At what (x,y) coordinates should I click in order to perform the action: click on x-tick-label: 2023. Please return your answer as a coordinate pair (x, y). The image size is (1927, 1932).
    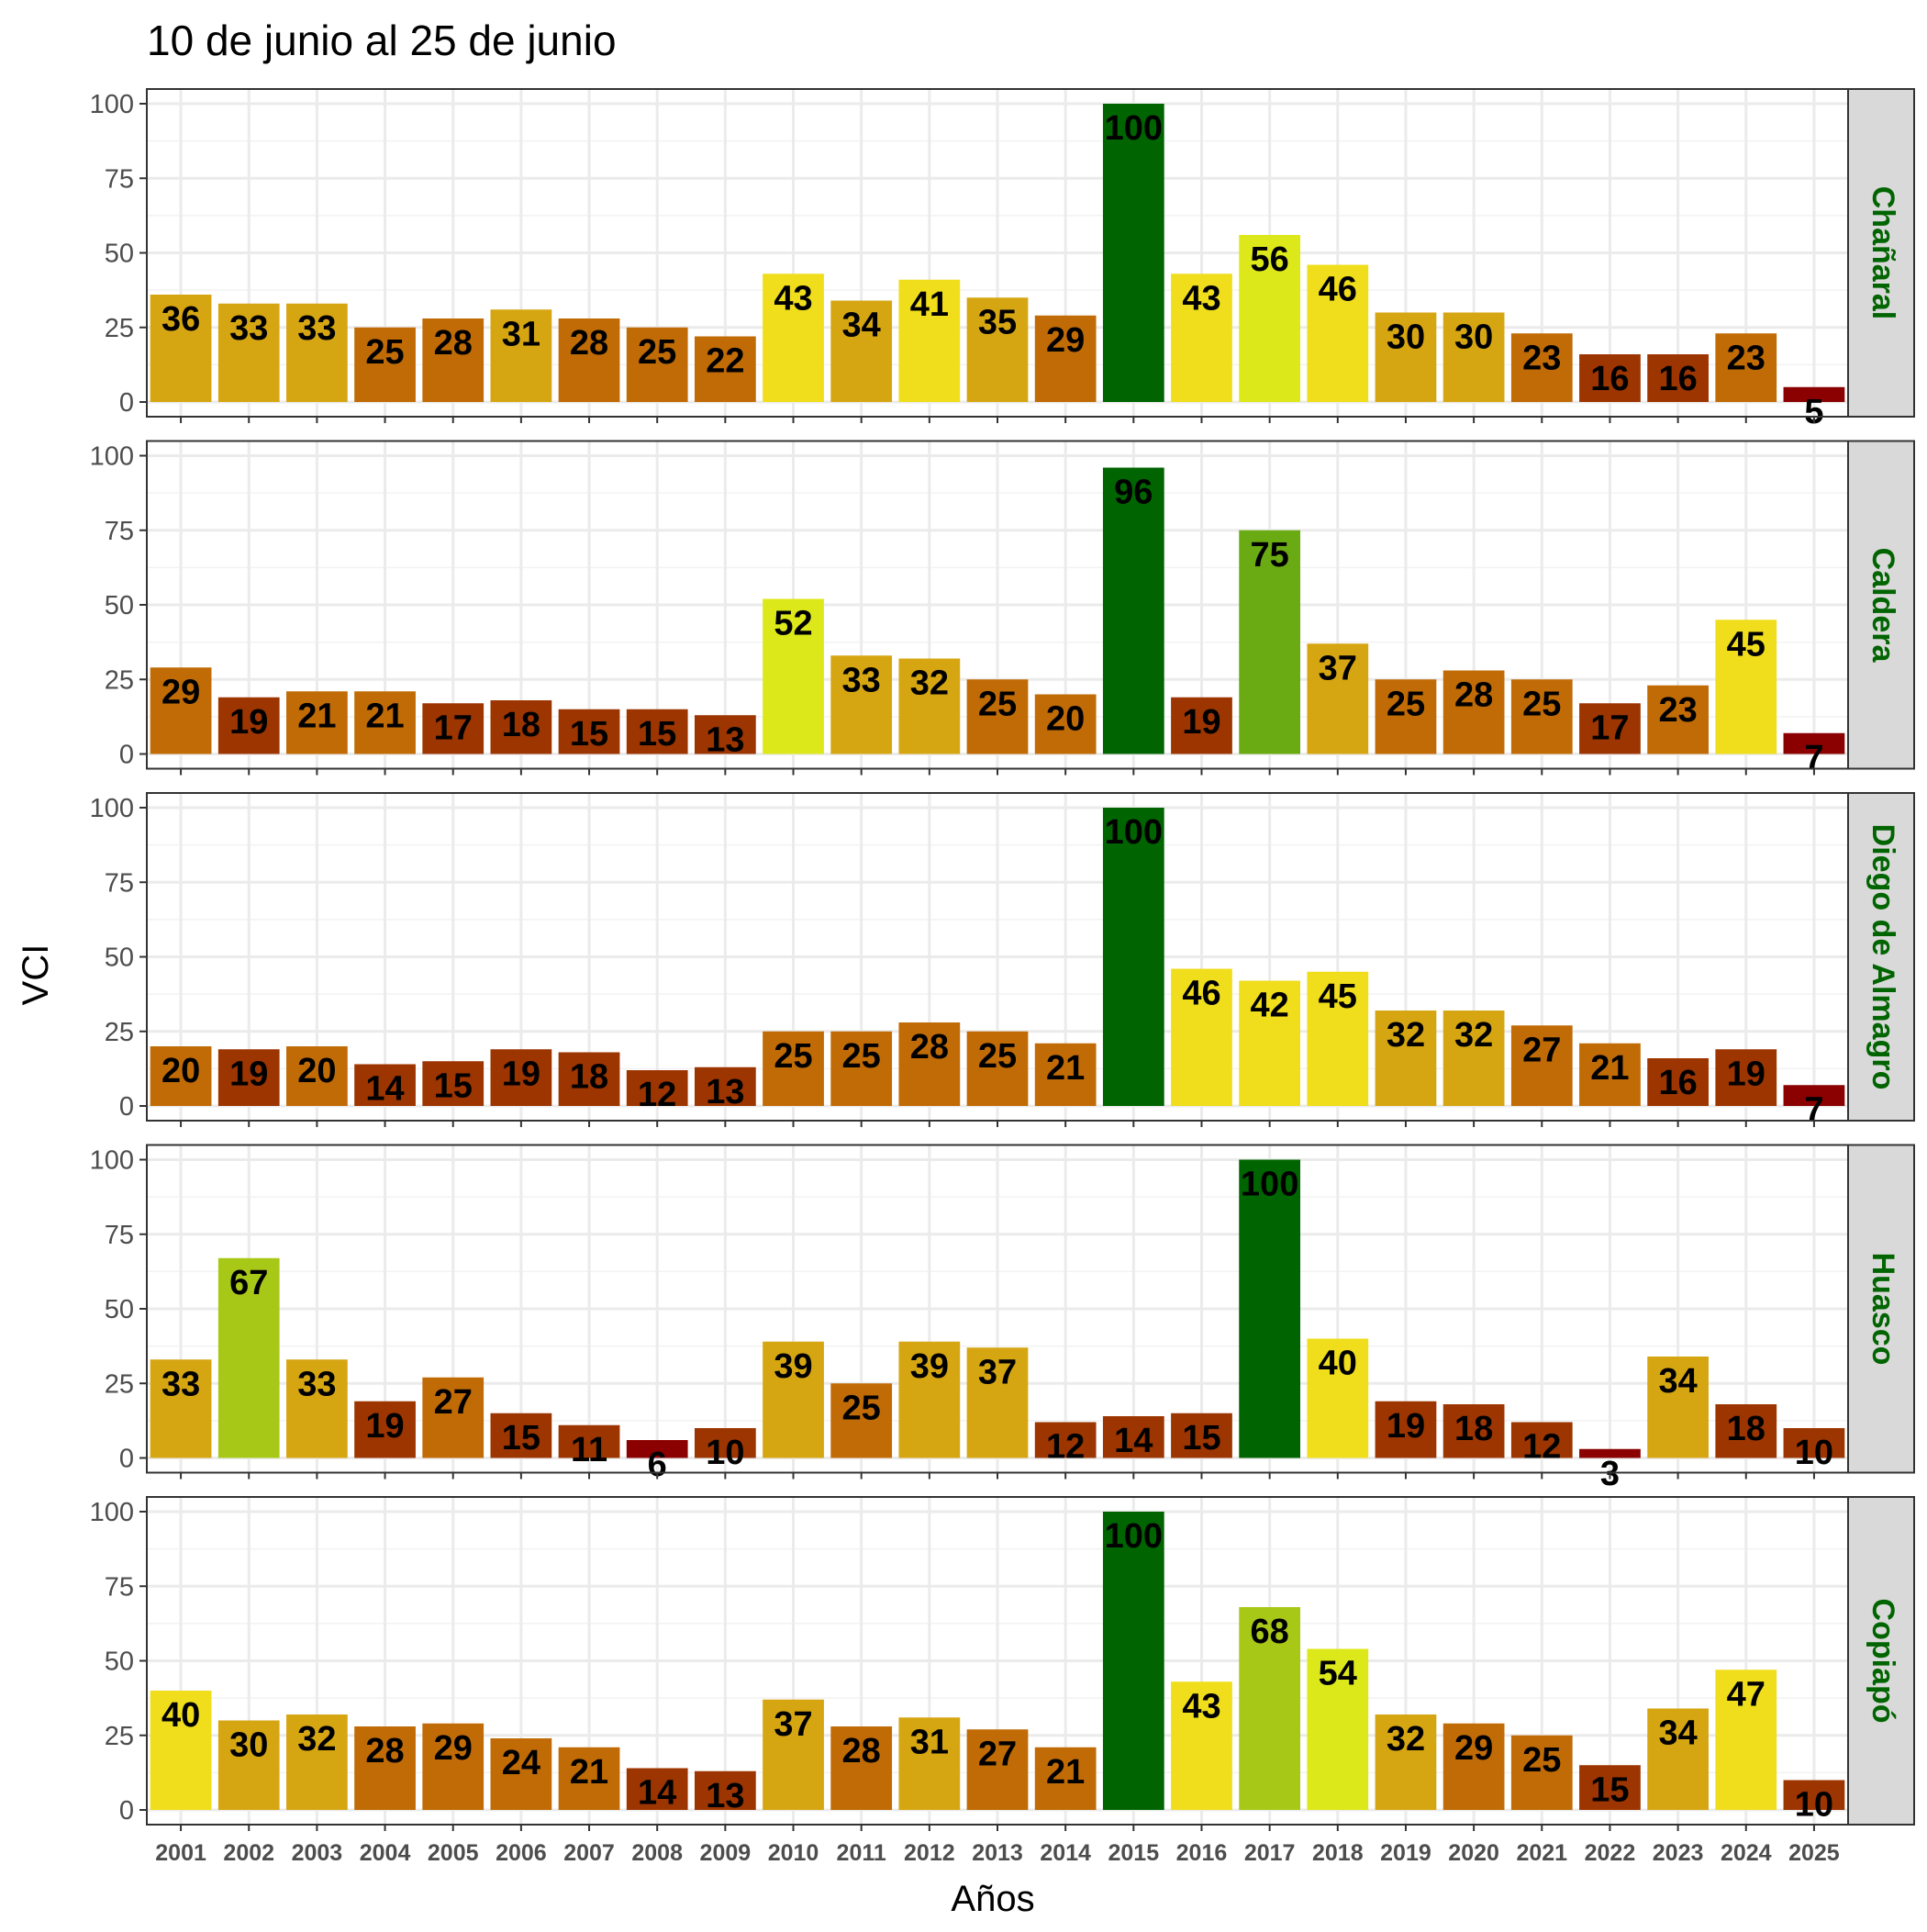
    Looking at the image, I should click on (1678, 1853).